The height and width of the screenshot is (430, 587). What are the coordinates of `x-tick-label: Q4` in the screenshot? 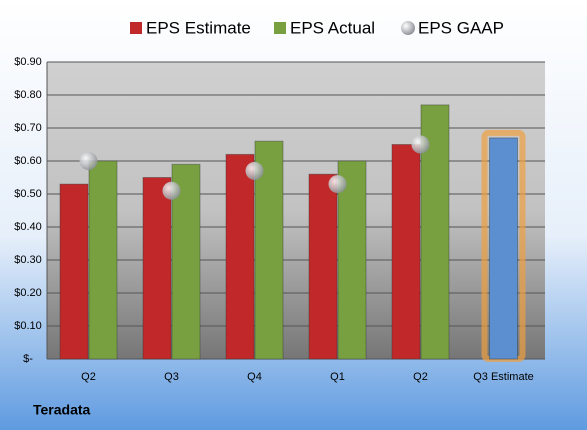 It's located at (254, 377).